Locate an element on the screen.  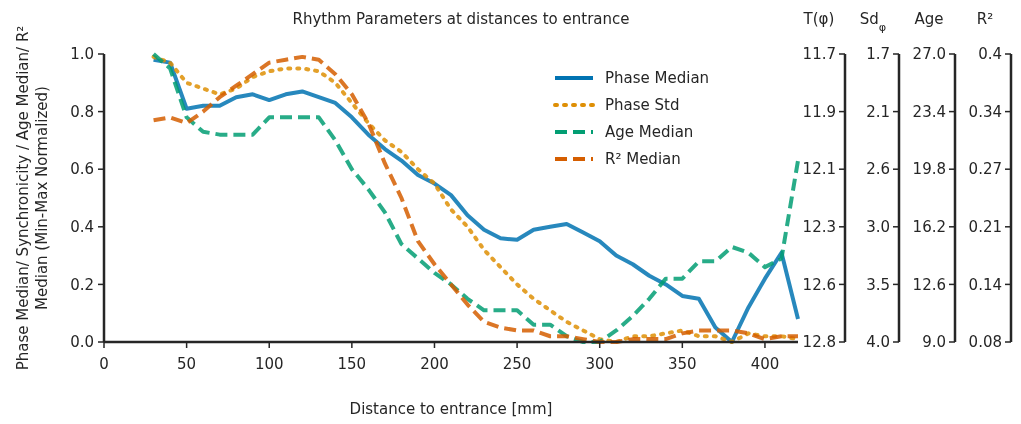
legend-label: R² Median is located at coordinates (643, 159).